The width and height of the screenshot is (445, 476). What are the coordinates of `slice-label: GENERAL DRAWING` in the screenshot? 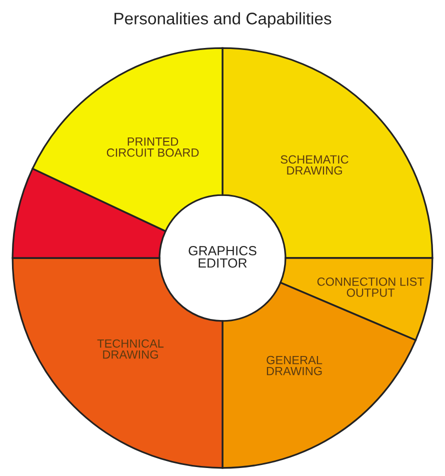 It's located at (294, 366).